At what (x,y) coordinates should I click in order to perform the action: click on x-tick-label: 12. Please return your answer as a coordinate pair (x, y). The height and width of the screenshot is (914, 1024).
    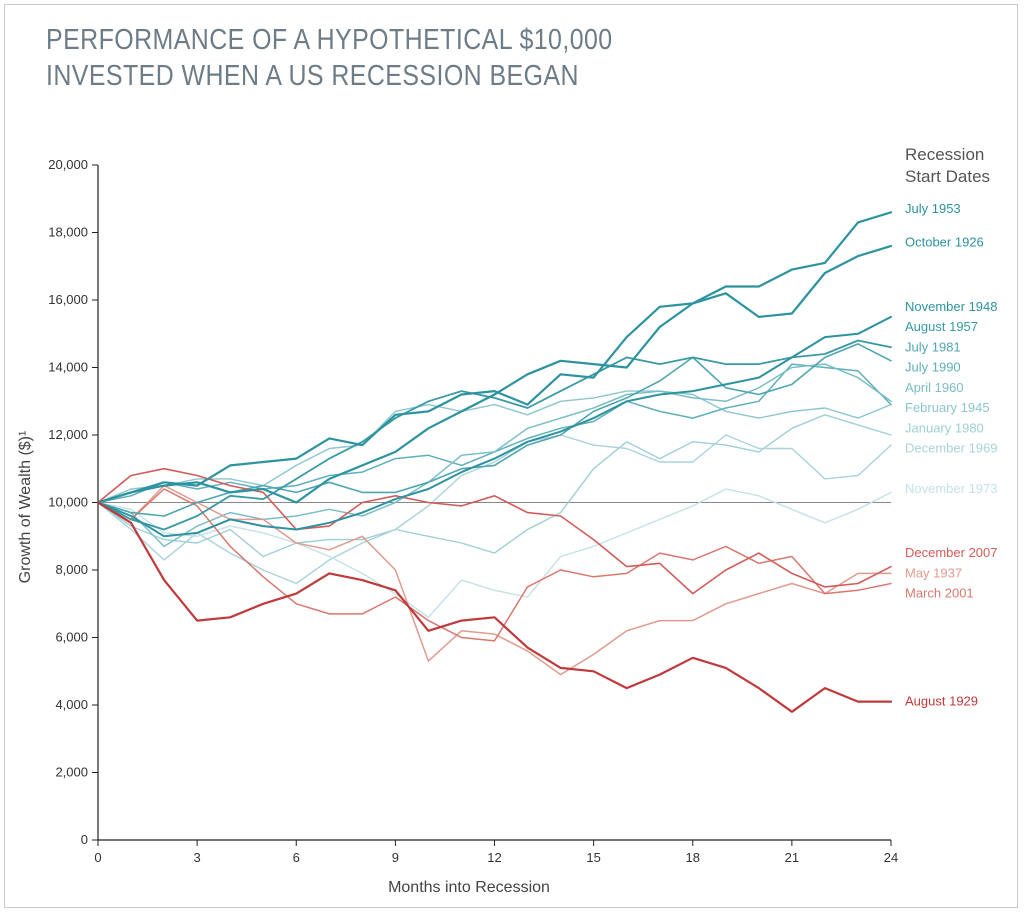
    Looking at the image, I should click on (494, 857).